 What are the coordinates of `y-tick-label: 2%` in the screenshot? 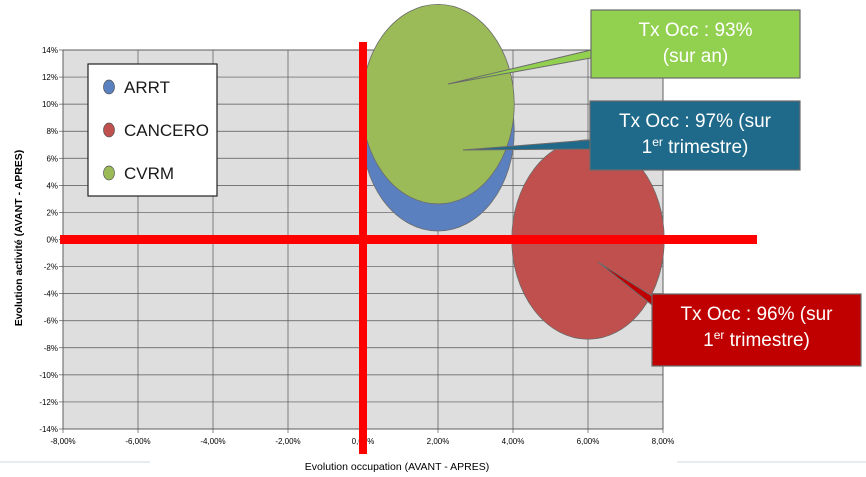 It's located at (52, 212).